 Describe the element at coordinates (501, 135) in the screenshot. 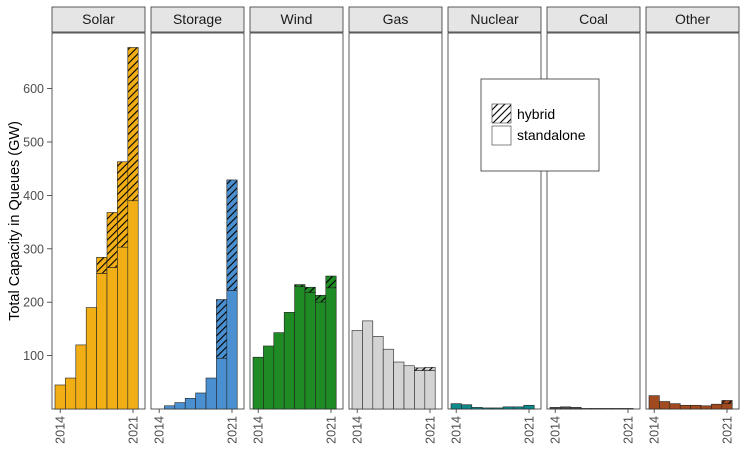

I see `legend-key-standalone` at that location.